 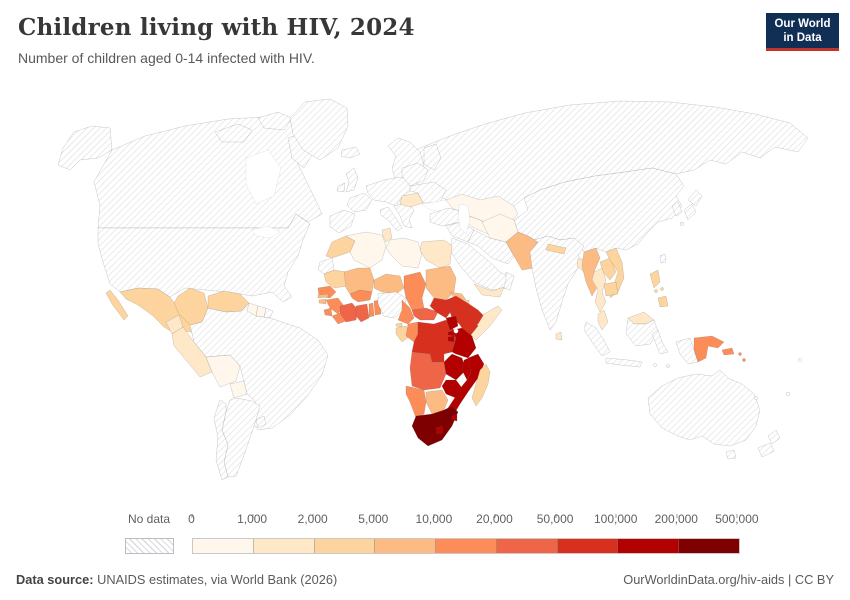 I want to click on country-algeria, so click(x=366, y=250).